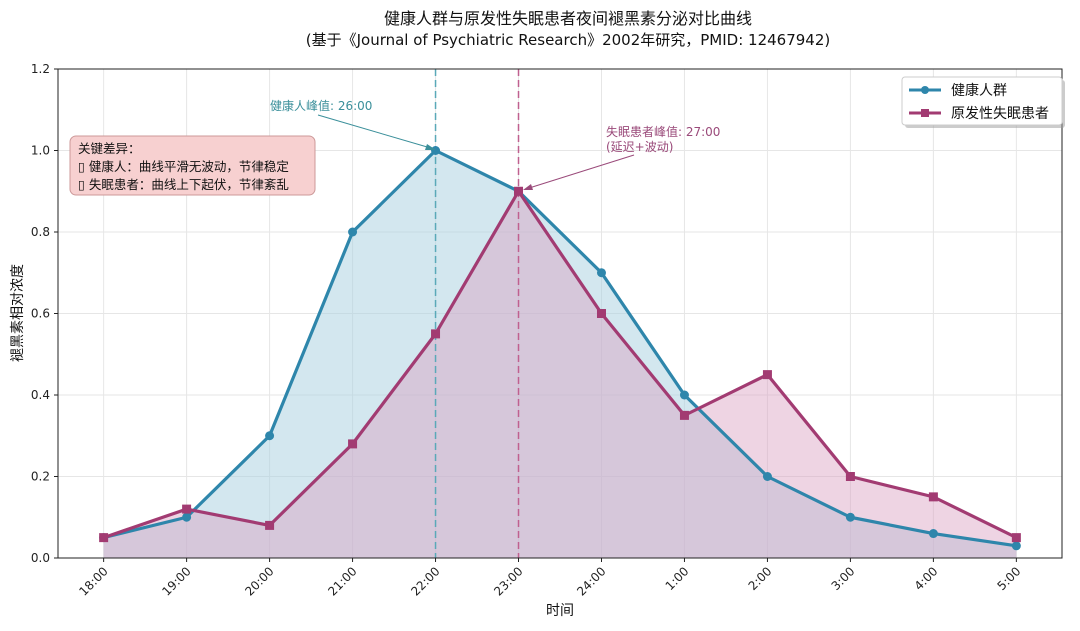 The height and width of the screenshot is (631, 1080). Describe the element at coordinates (560, 611) in the screenshot. I see `x-axis-label: 时间` at that location.